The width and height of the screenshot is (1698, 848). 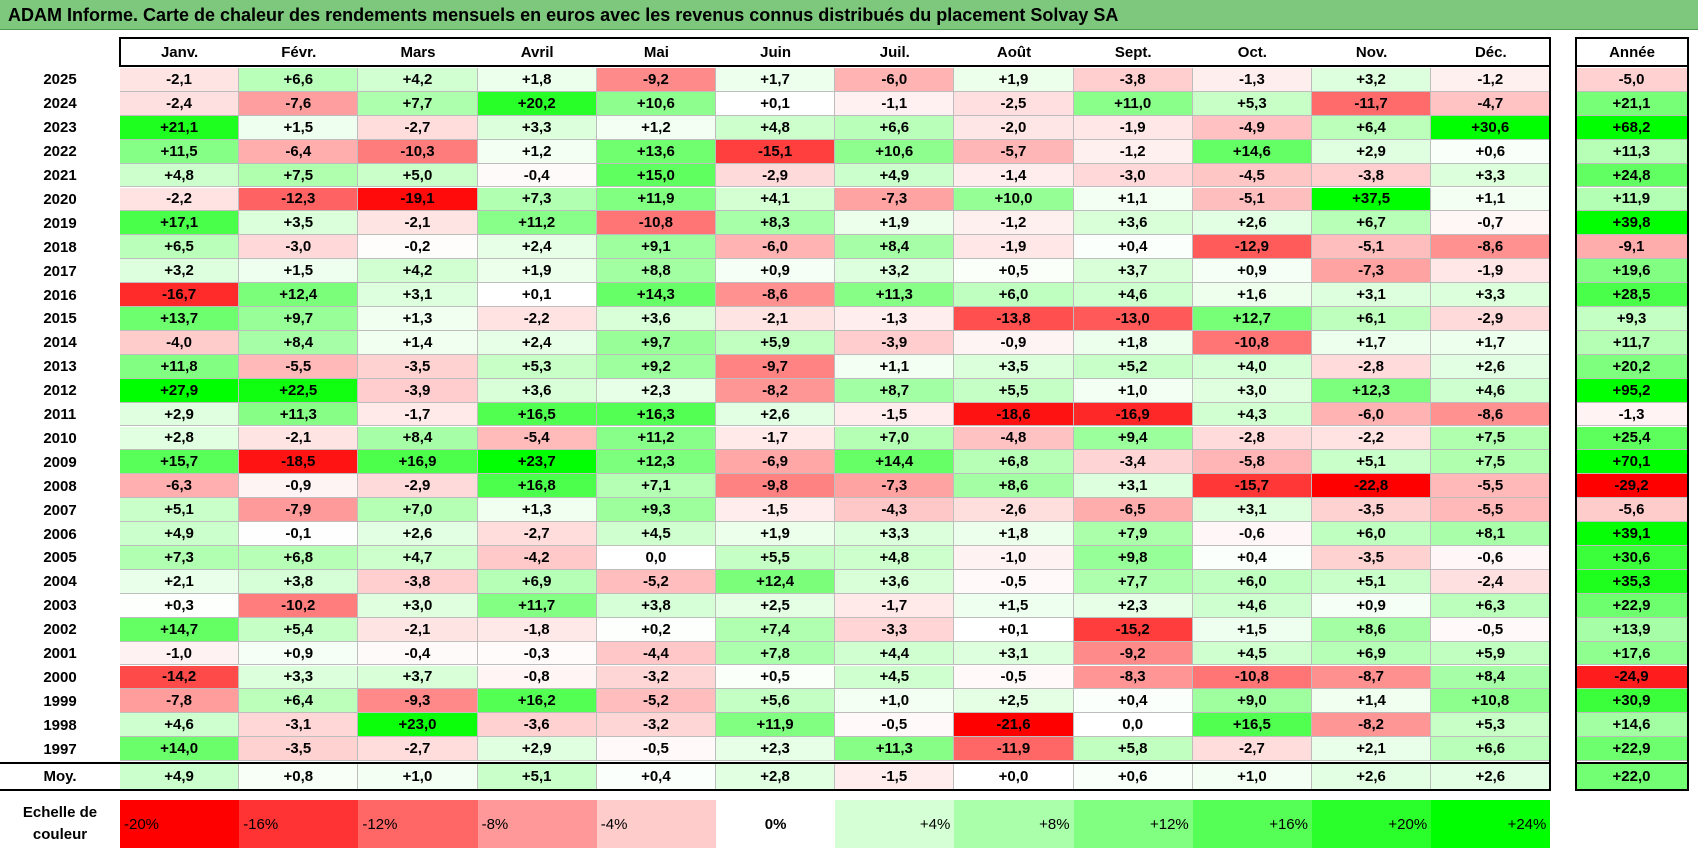 I want to click on heatmap-cell: +1,1, so click(x=895, y=366).